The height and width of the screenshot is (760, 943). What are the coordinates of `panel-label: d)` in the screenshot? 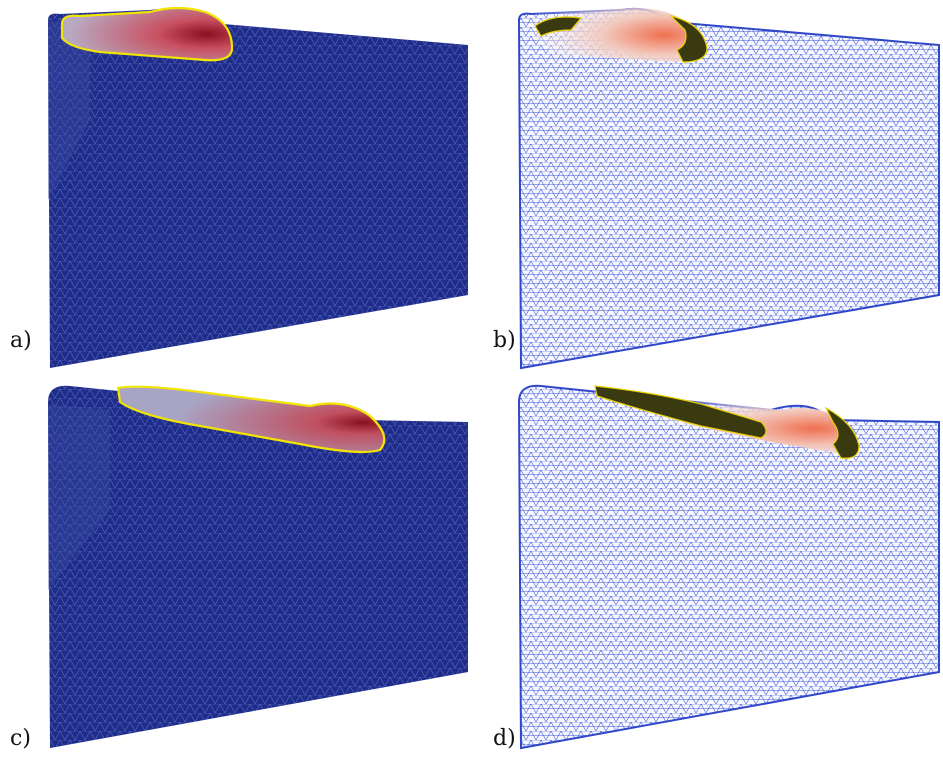 It's located at (504, 738).